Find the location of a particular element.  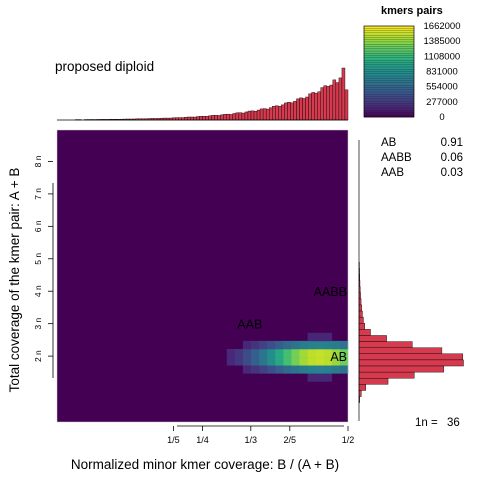

colorbar-tick-label: 1108000 is located at coordinates (442, 56).